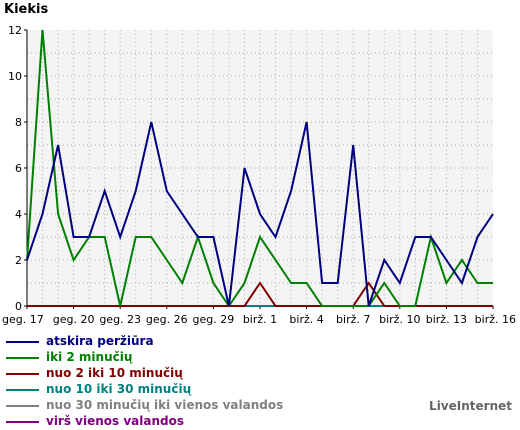  I want to click on x-tick-label: birž. 4, so click(306, 319).